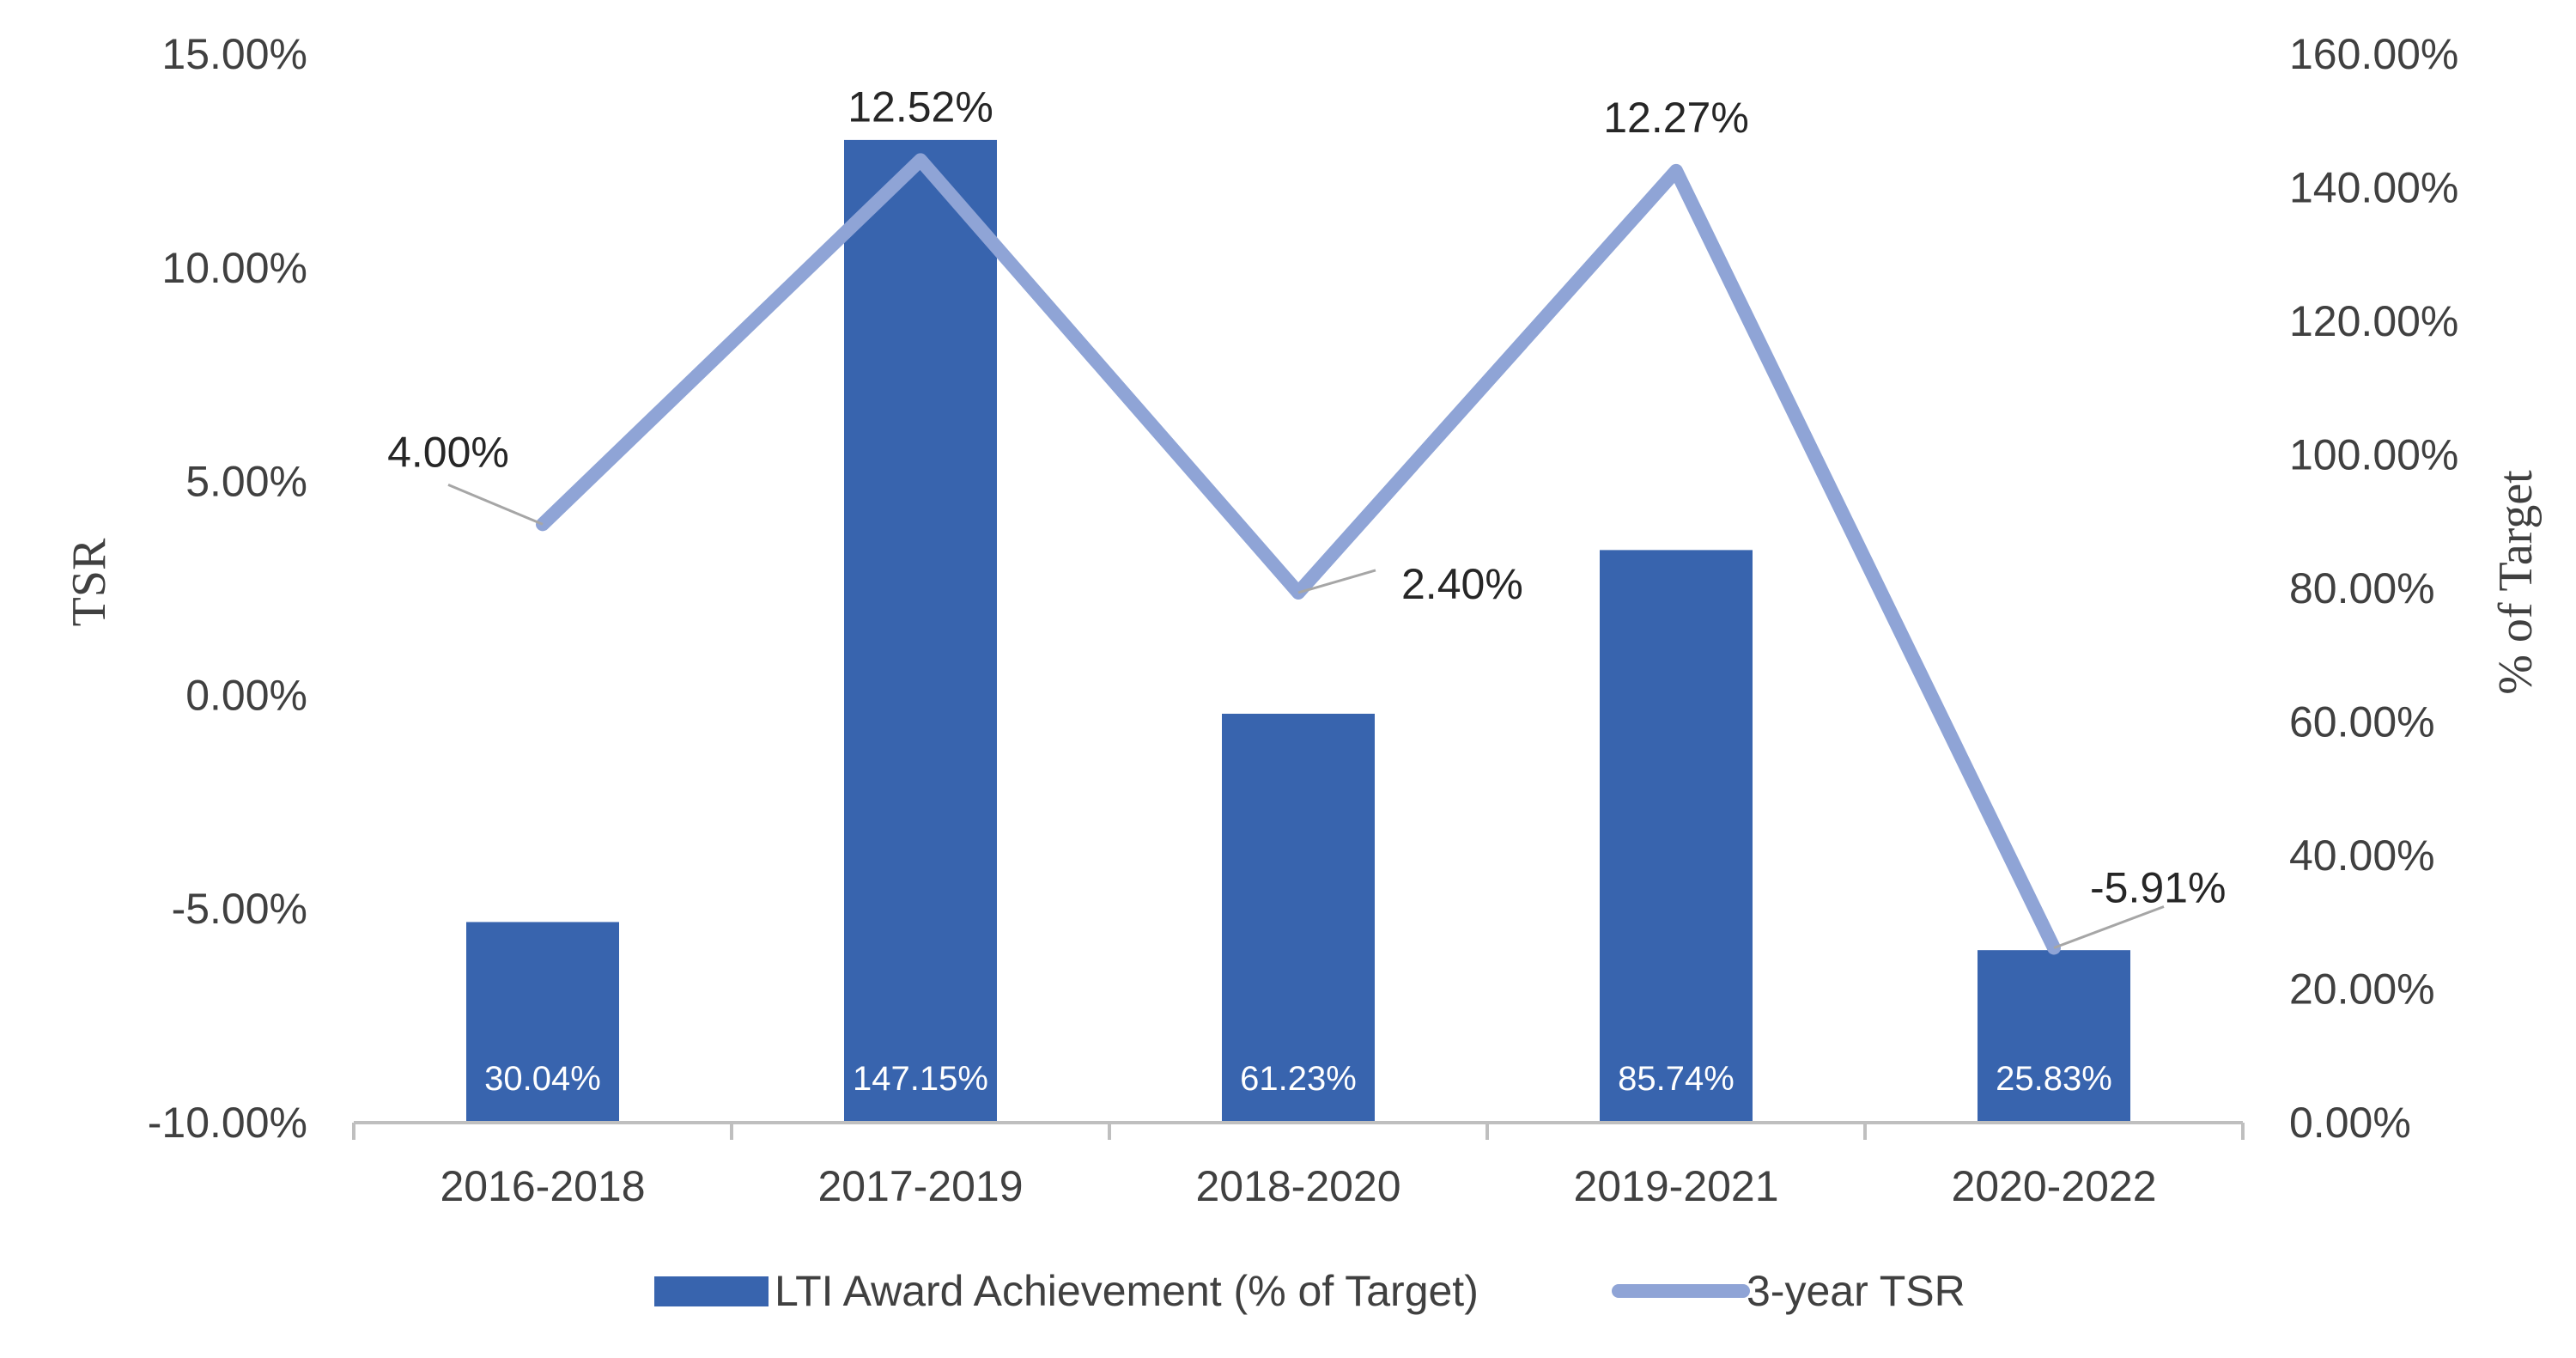  What do you see at coordinates (2374, 321) in the screenshot?
I see `right-tick-label: 120.00%` at bounding box center [2374, 321].